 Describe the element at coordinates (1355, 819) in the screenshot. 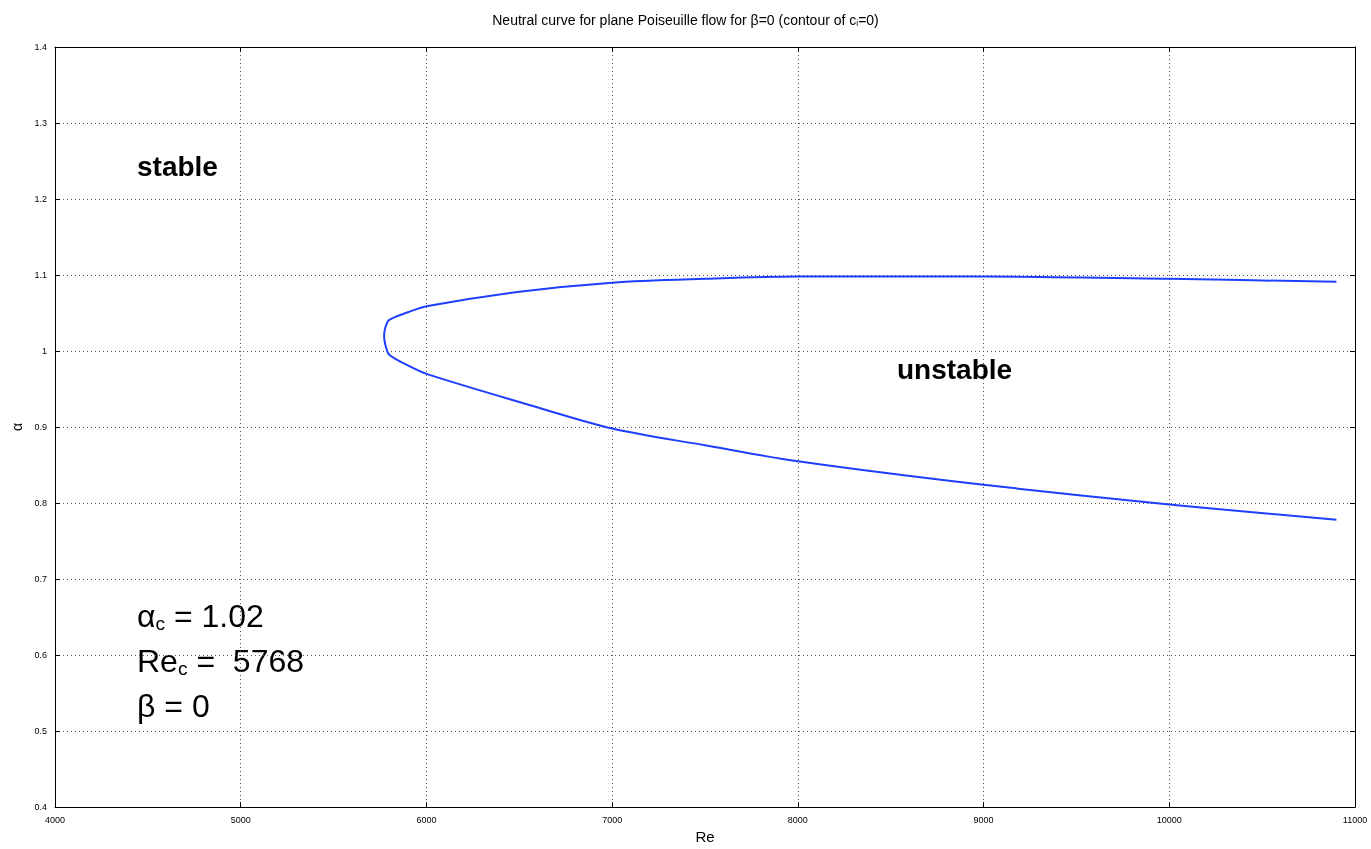

I see `x-tick-label: 11000` at that location.